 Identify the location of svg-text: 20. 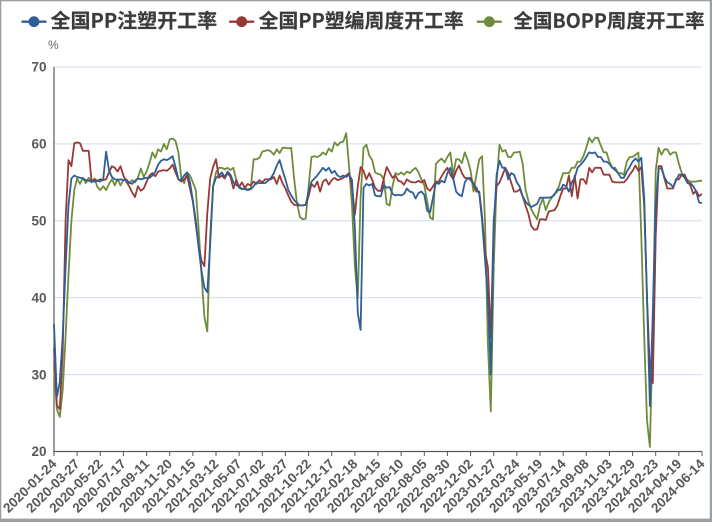
(38, 451).